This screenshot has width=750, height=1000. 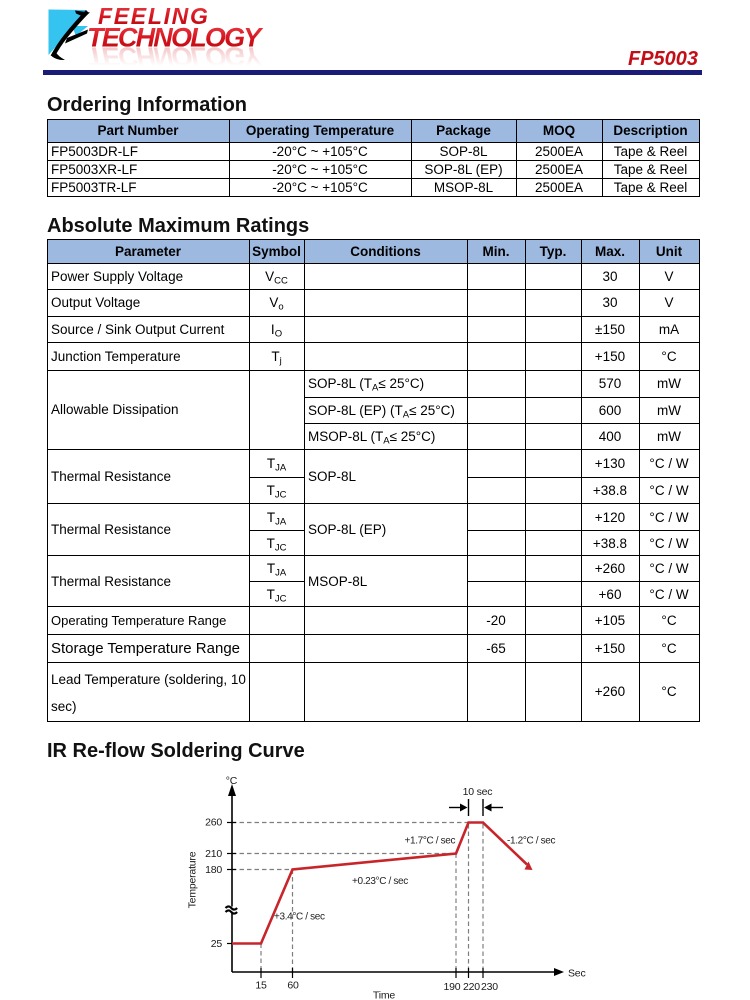 What do you see at coordinates (577, 974) in the screenshot?
I see `svg-text: Sec` at bounding box center [577, 974].